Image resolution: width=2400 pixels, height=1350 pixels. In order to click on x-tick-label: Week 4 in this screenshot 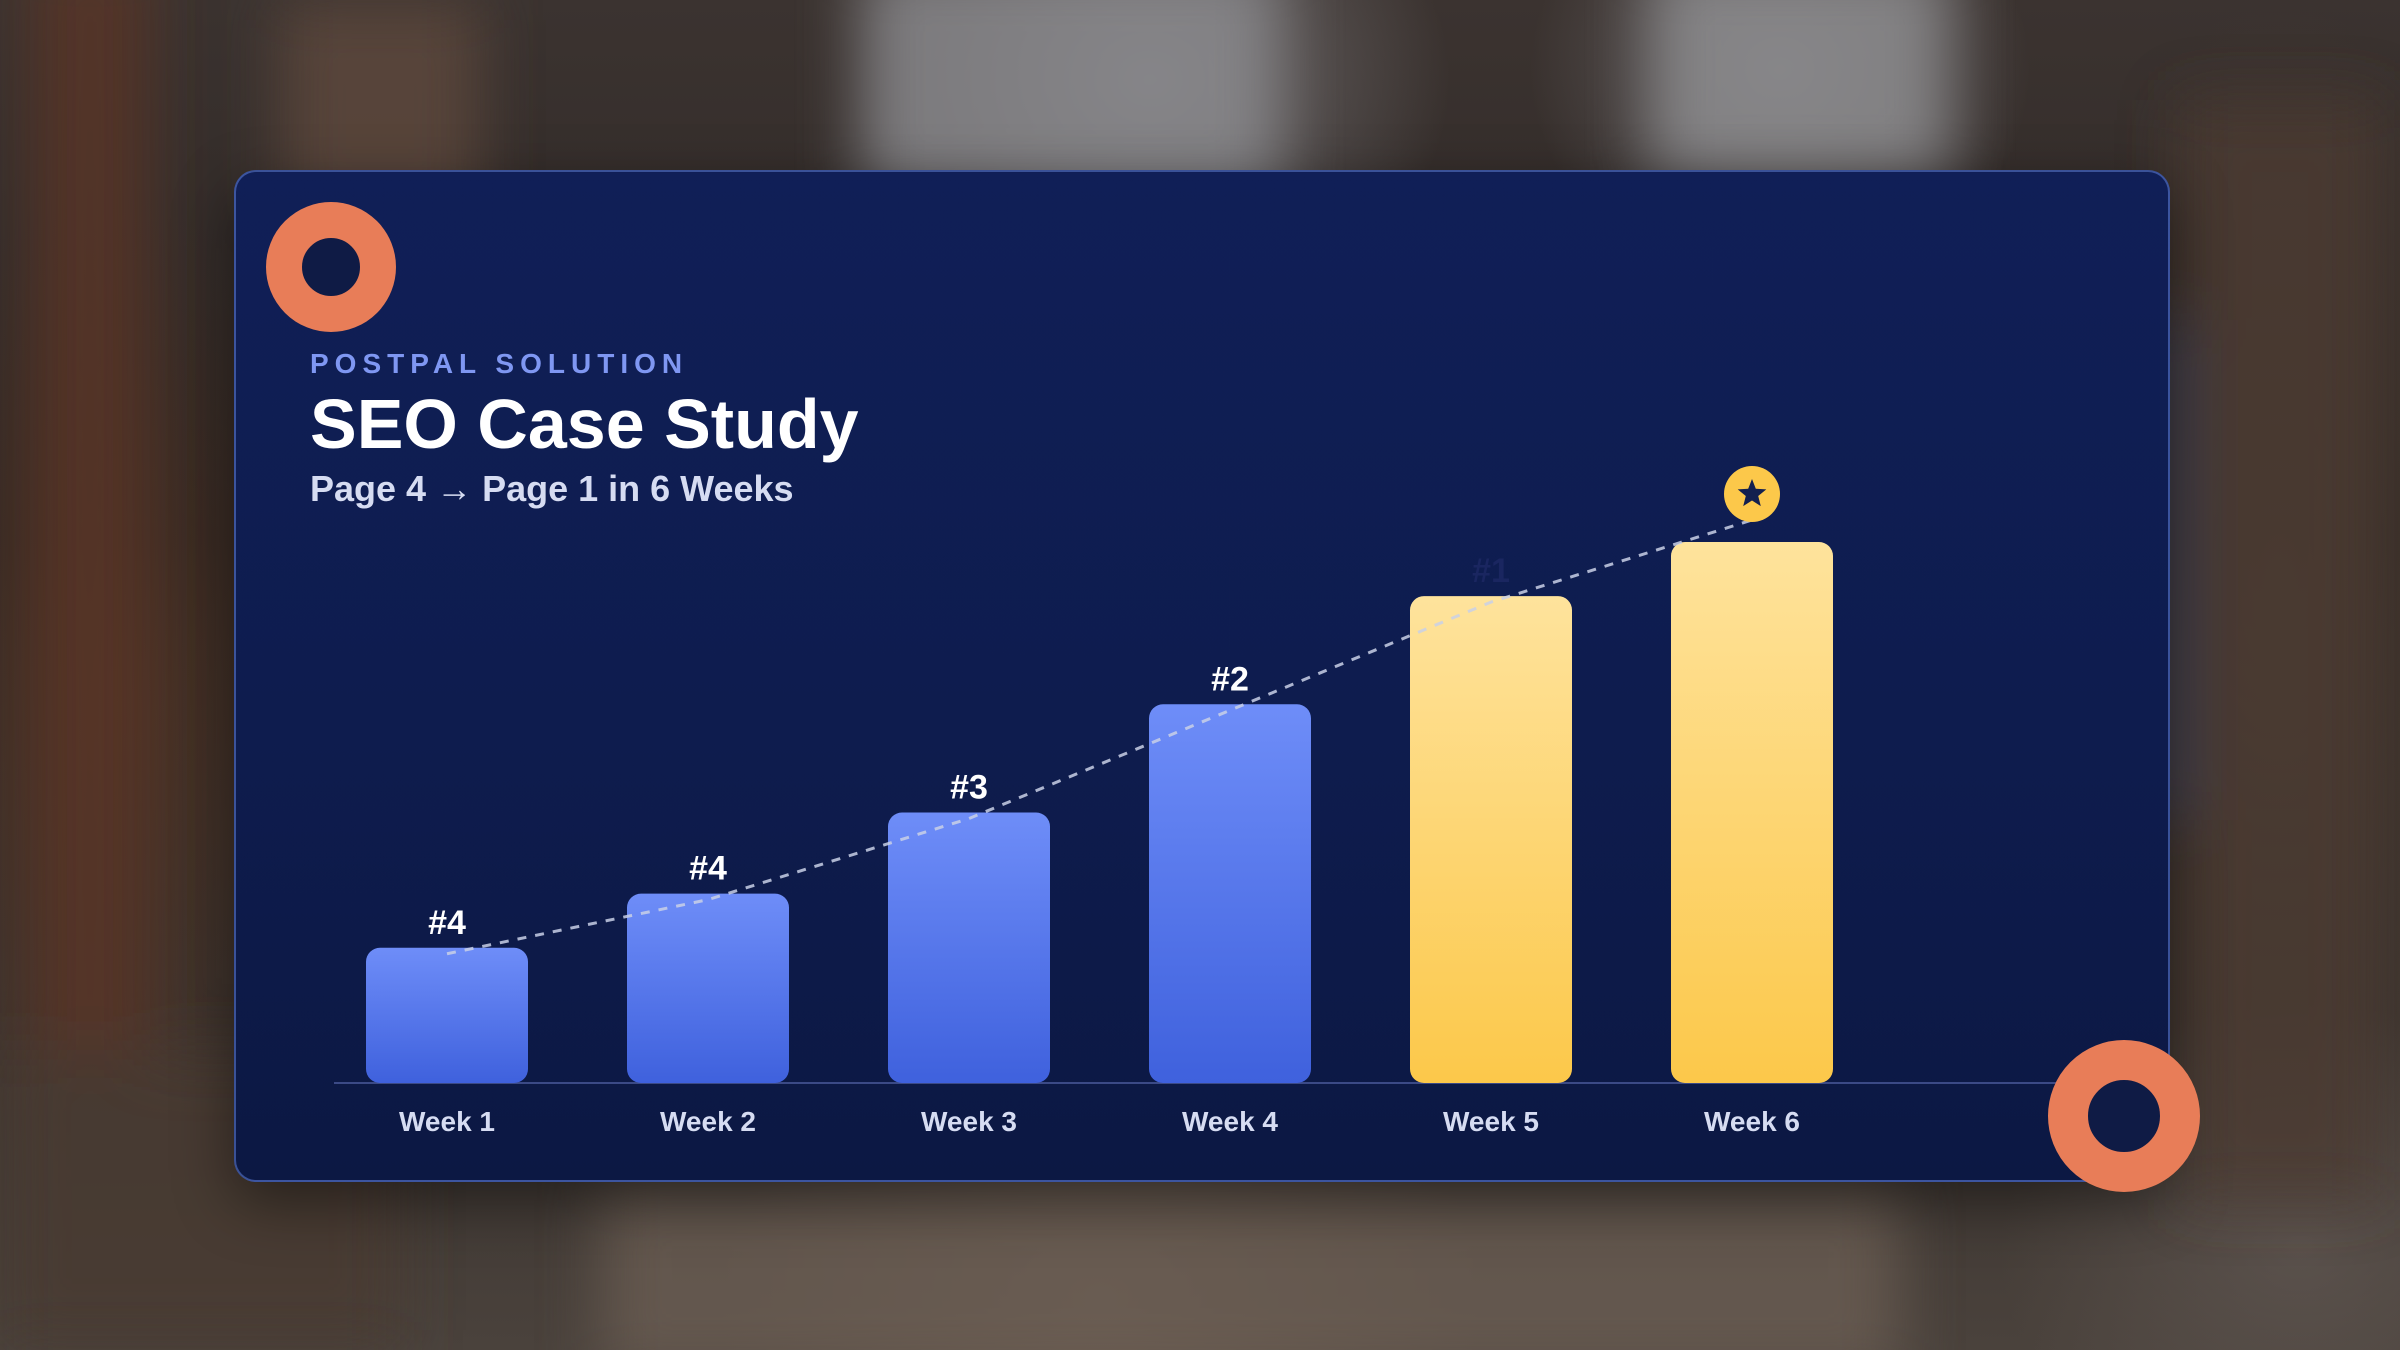, I will do `click(1230, 1121)`.